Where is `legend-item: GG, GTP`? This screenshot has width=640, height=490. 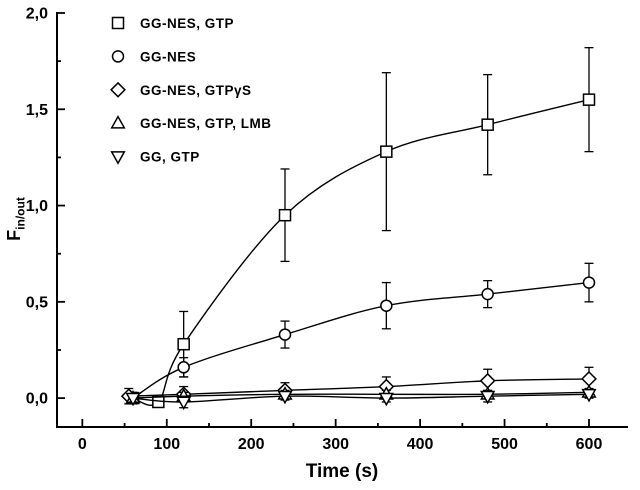 legend-item: GG, GTP is located at coordinates (155, 157).